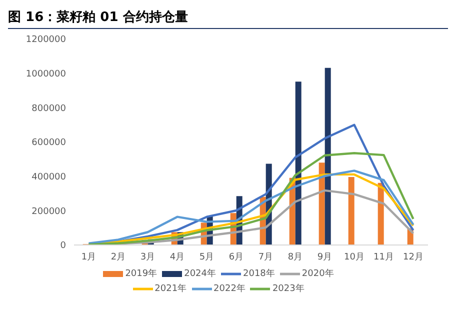 Image resolution: width=455 pixels, height=320 pixels. What do you see at coordinates (49, 177) in the screenshot?
I see `y-tick-label: 400000` at bounding box center [49, 177].